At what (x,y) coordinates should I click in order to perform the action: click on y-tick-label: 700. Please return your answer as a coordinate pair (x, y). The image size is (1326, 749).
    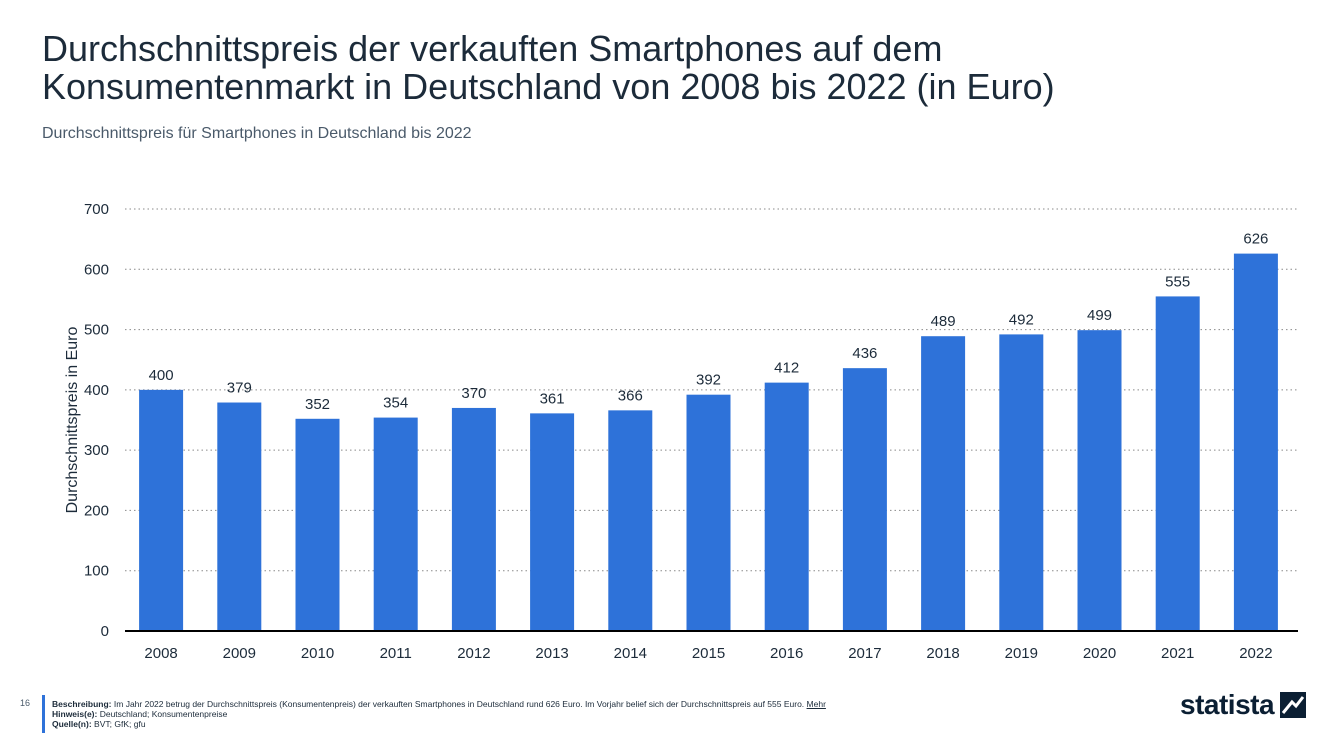
    Looking at the image, I should click on (96, 209).